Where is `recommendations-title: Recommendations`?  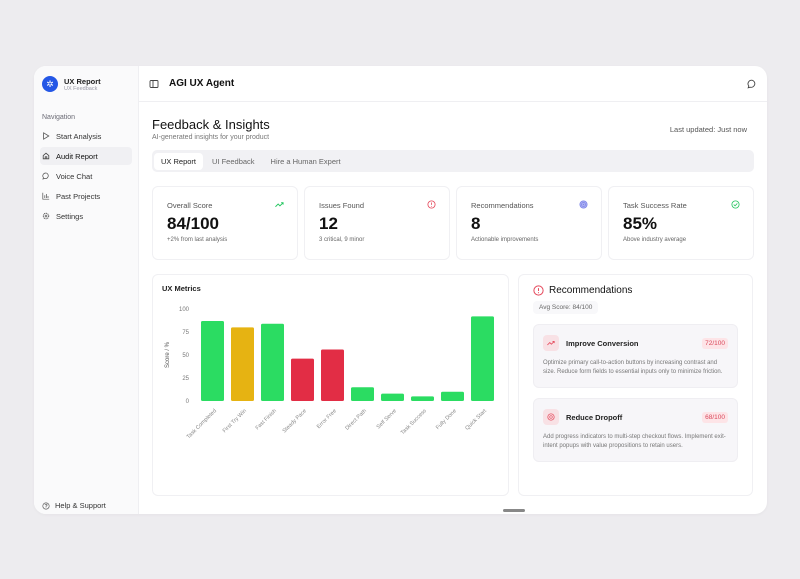
recommendations-title: Recommendations is located at coordinates (591, 290).